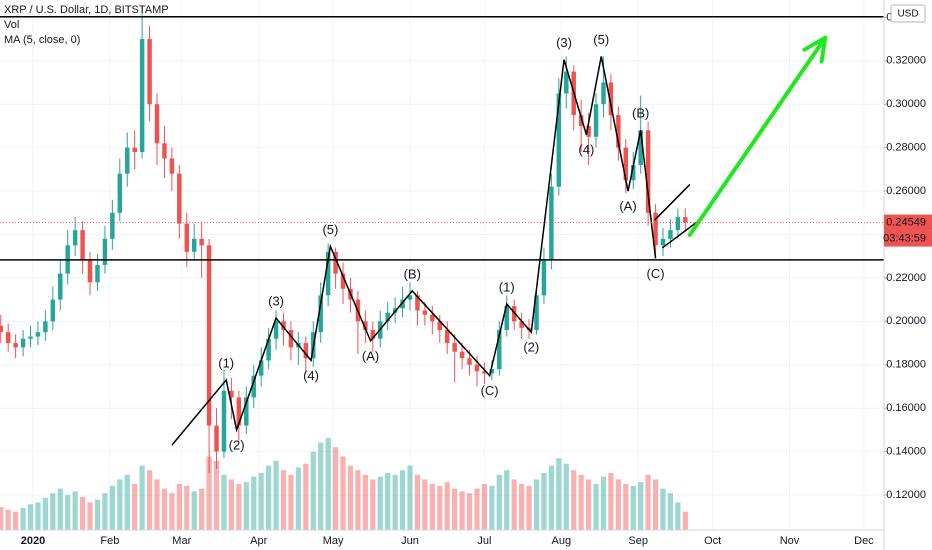 The height and width of the screenshot is (550, 932). Describe the element at coordinates (656, 273) in the screenshot. I see `wave-label: (C)` at that location.